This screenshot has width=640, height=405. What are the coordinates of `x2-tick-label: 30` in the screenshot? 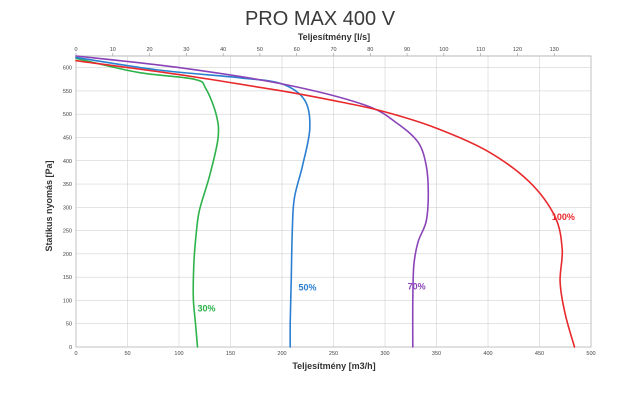 It's located at (186, 50).